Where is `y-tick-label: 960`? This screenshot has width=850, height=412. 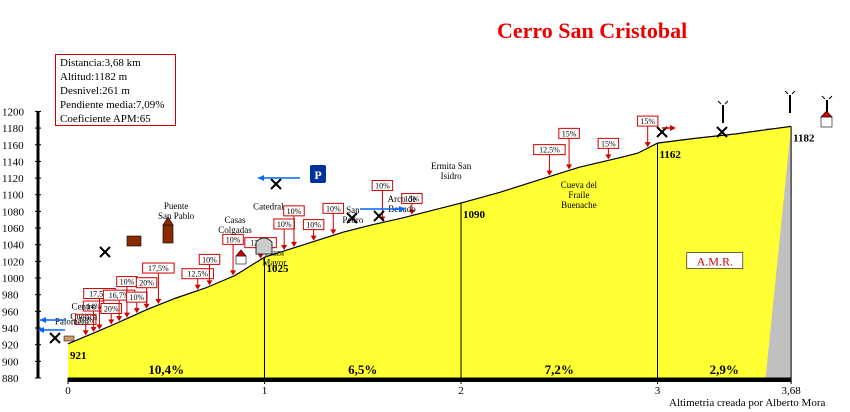 y-tick-label: 960 is located at coordinates (10, 312).